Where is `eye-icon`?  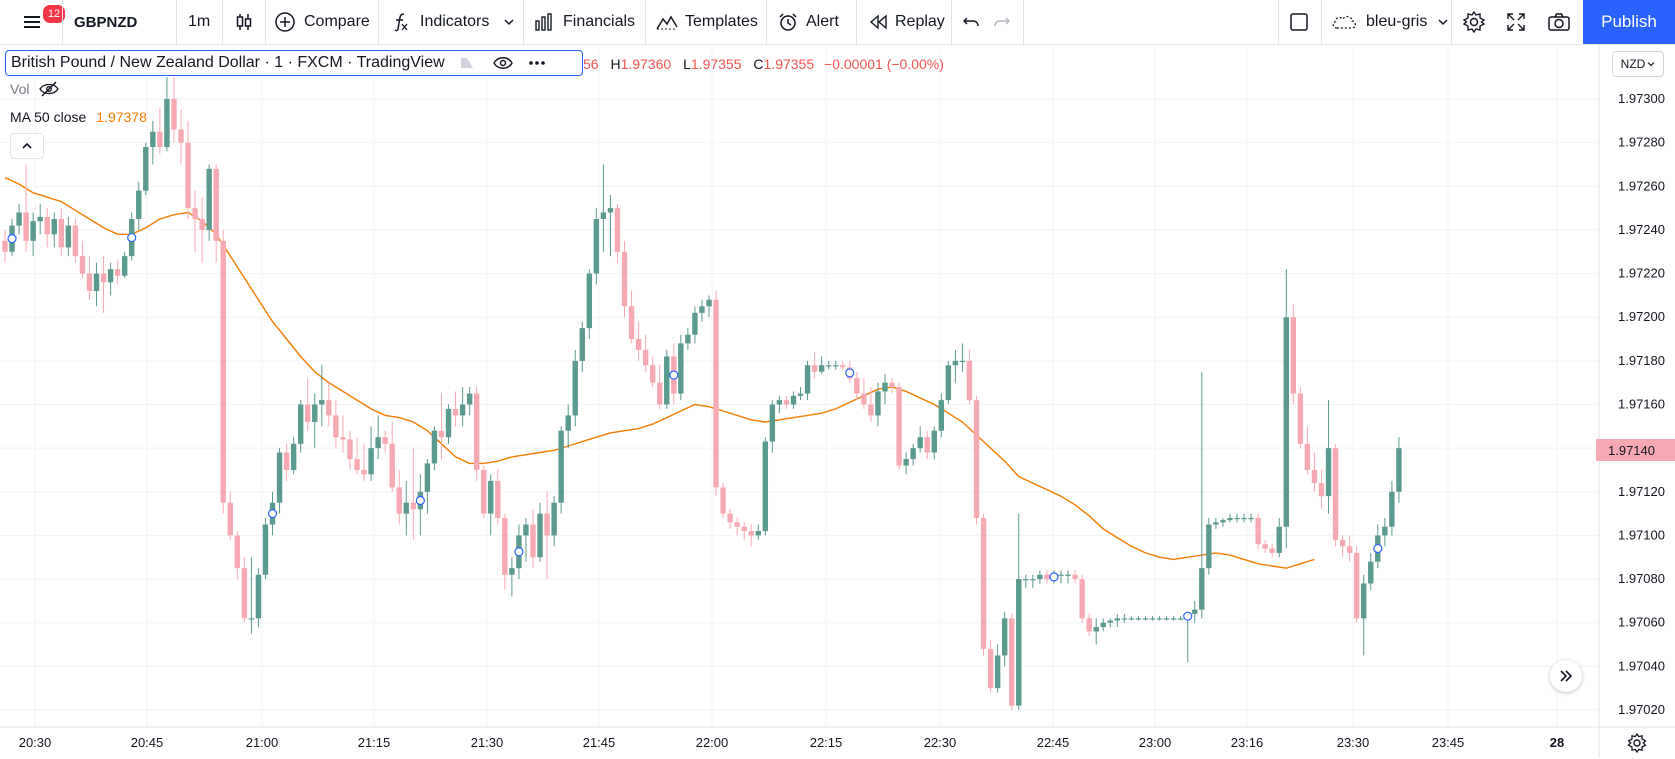
eye-icon is located at coordinates (502, 63).